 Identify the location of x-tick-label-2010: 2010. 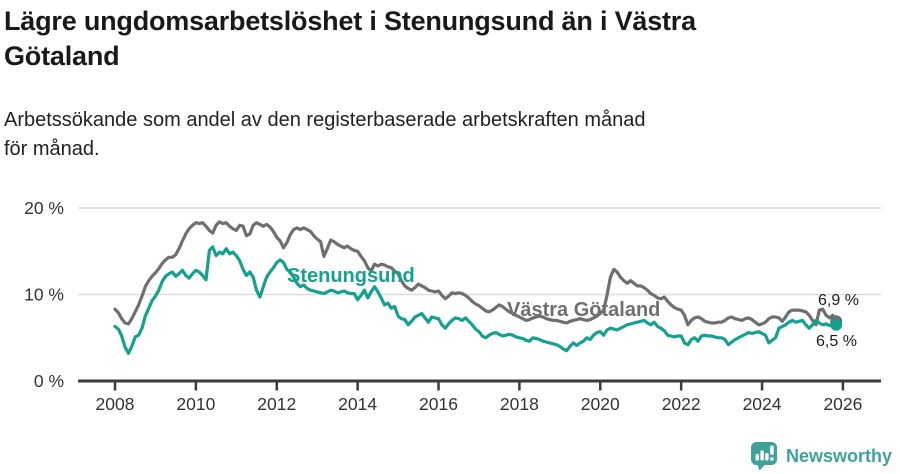
(195, 404).